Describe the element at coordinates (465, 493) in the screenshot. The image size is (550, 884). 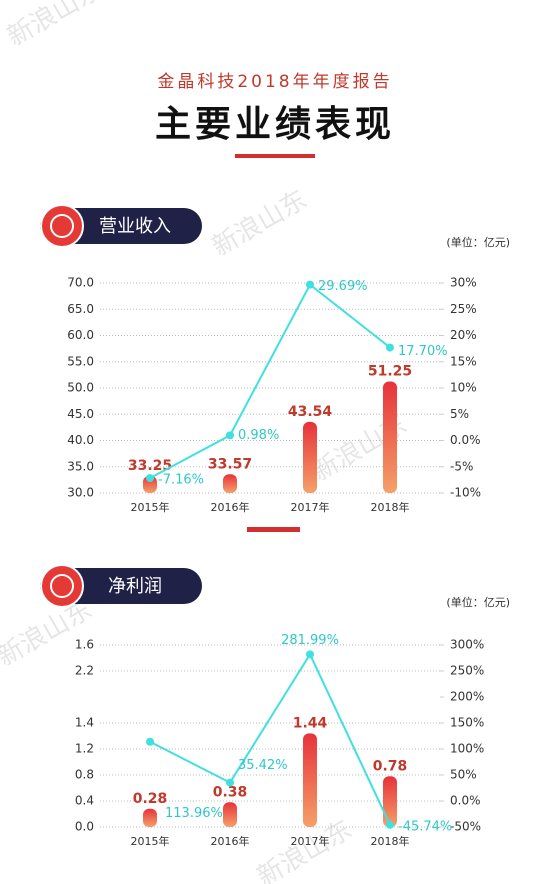
I see `y2-tick-label: -10%` at that location.